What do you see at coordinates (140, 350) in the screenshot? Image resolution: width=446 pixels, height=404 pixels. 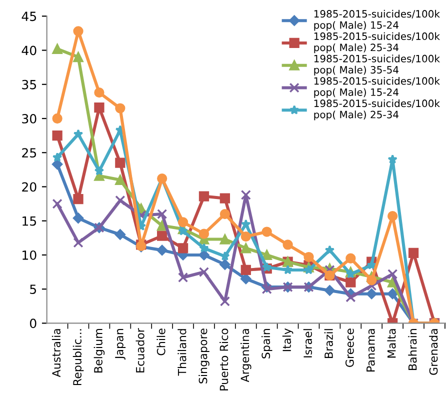 I see `x-tick-label: Ecuador` at bounding box center [140, 350].